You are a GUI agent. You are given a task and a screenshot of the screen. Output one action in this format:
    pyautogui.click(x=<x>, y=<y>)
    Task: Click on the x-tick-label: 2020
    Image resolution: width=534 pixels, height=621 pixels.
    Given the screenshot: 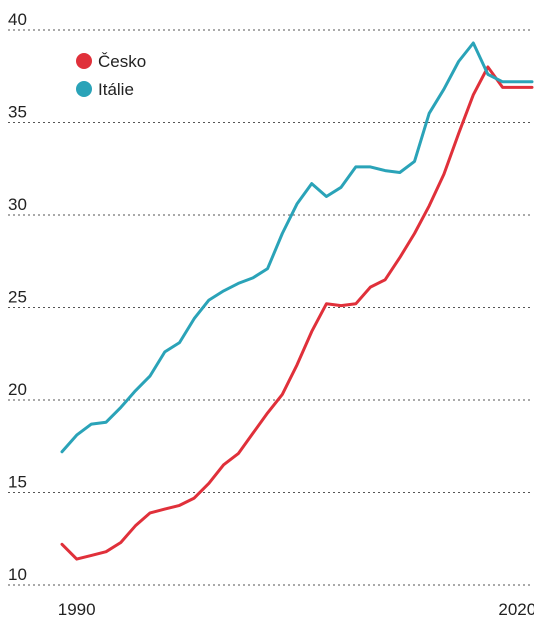 What is the action you would take?
    pyautogui.click(x=516, y=609)
    